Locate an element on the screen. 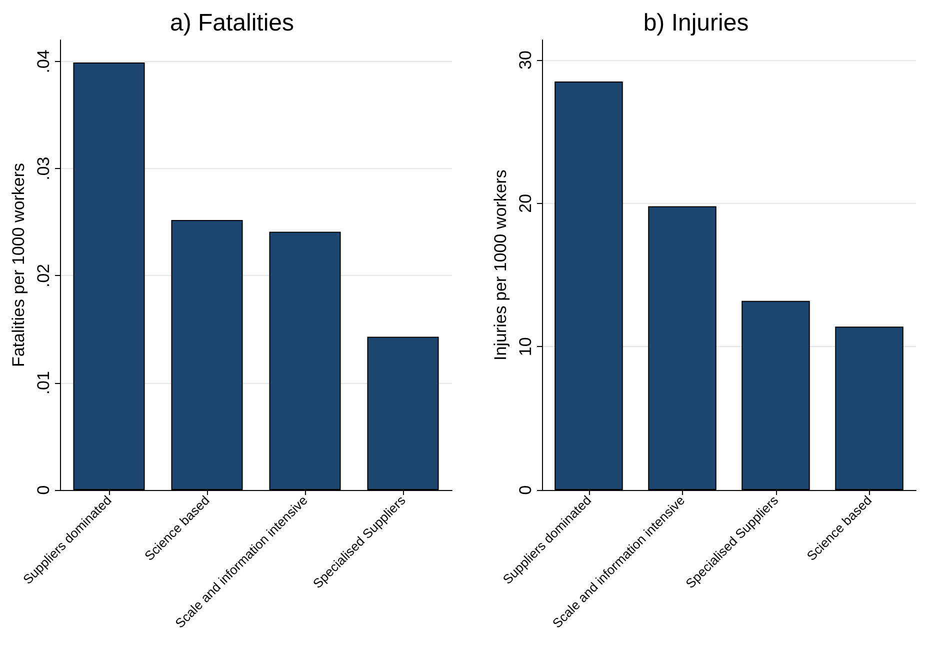 The height and width of the screenshot is (652, 929). y-tick-label: .03 is located at coordinates (43, 168).